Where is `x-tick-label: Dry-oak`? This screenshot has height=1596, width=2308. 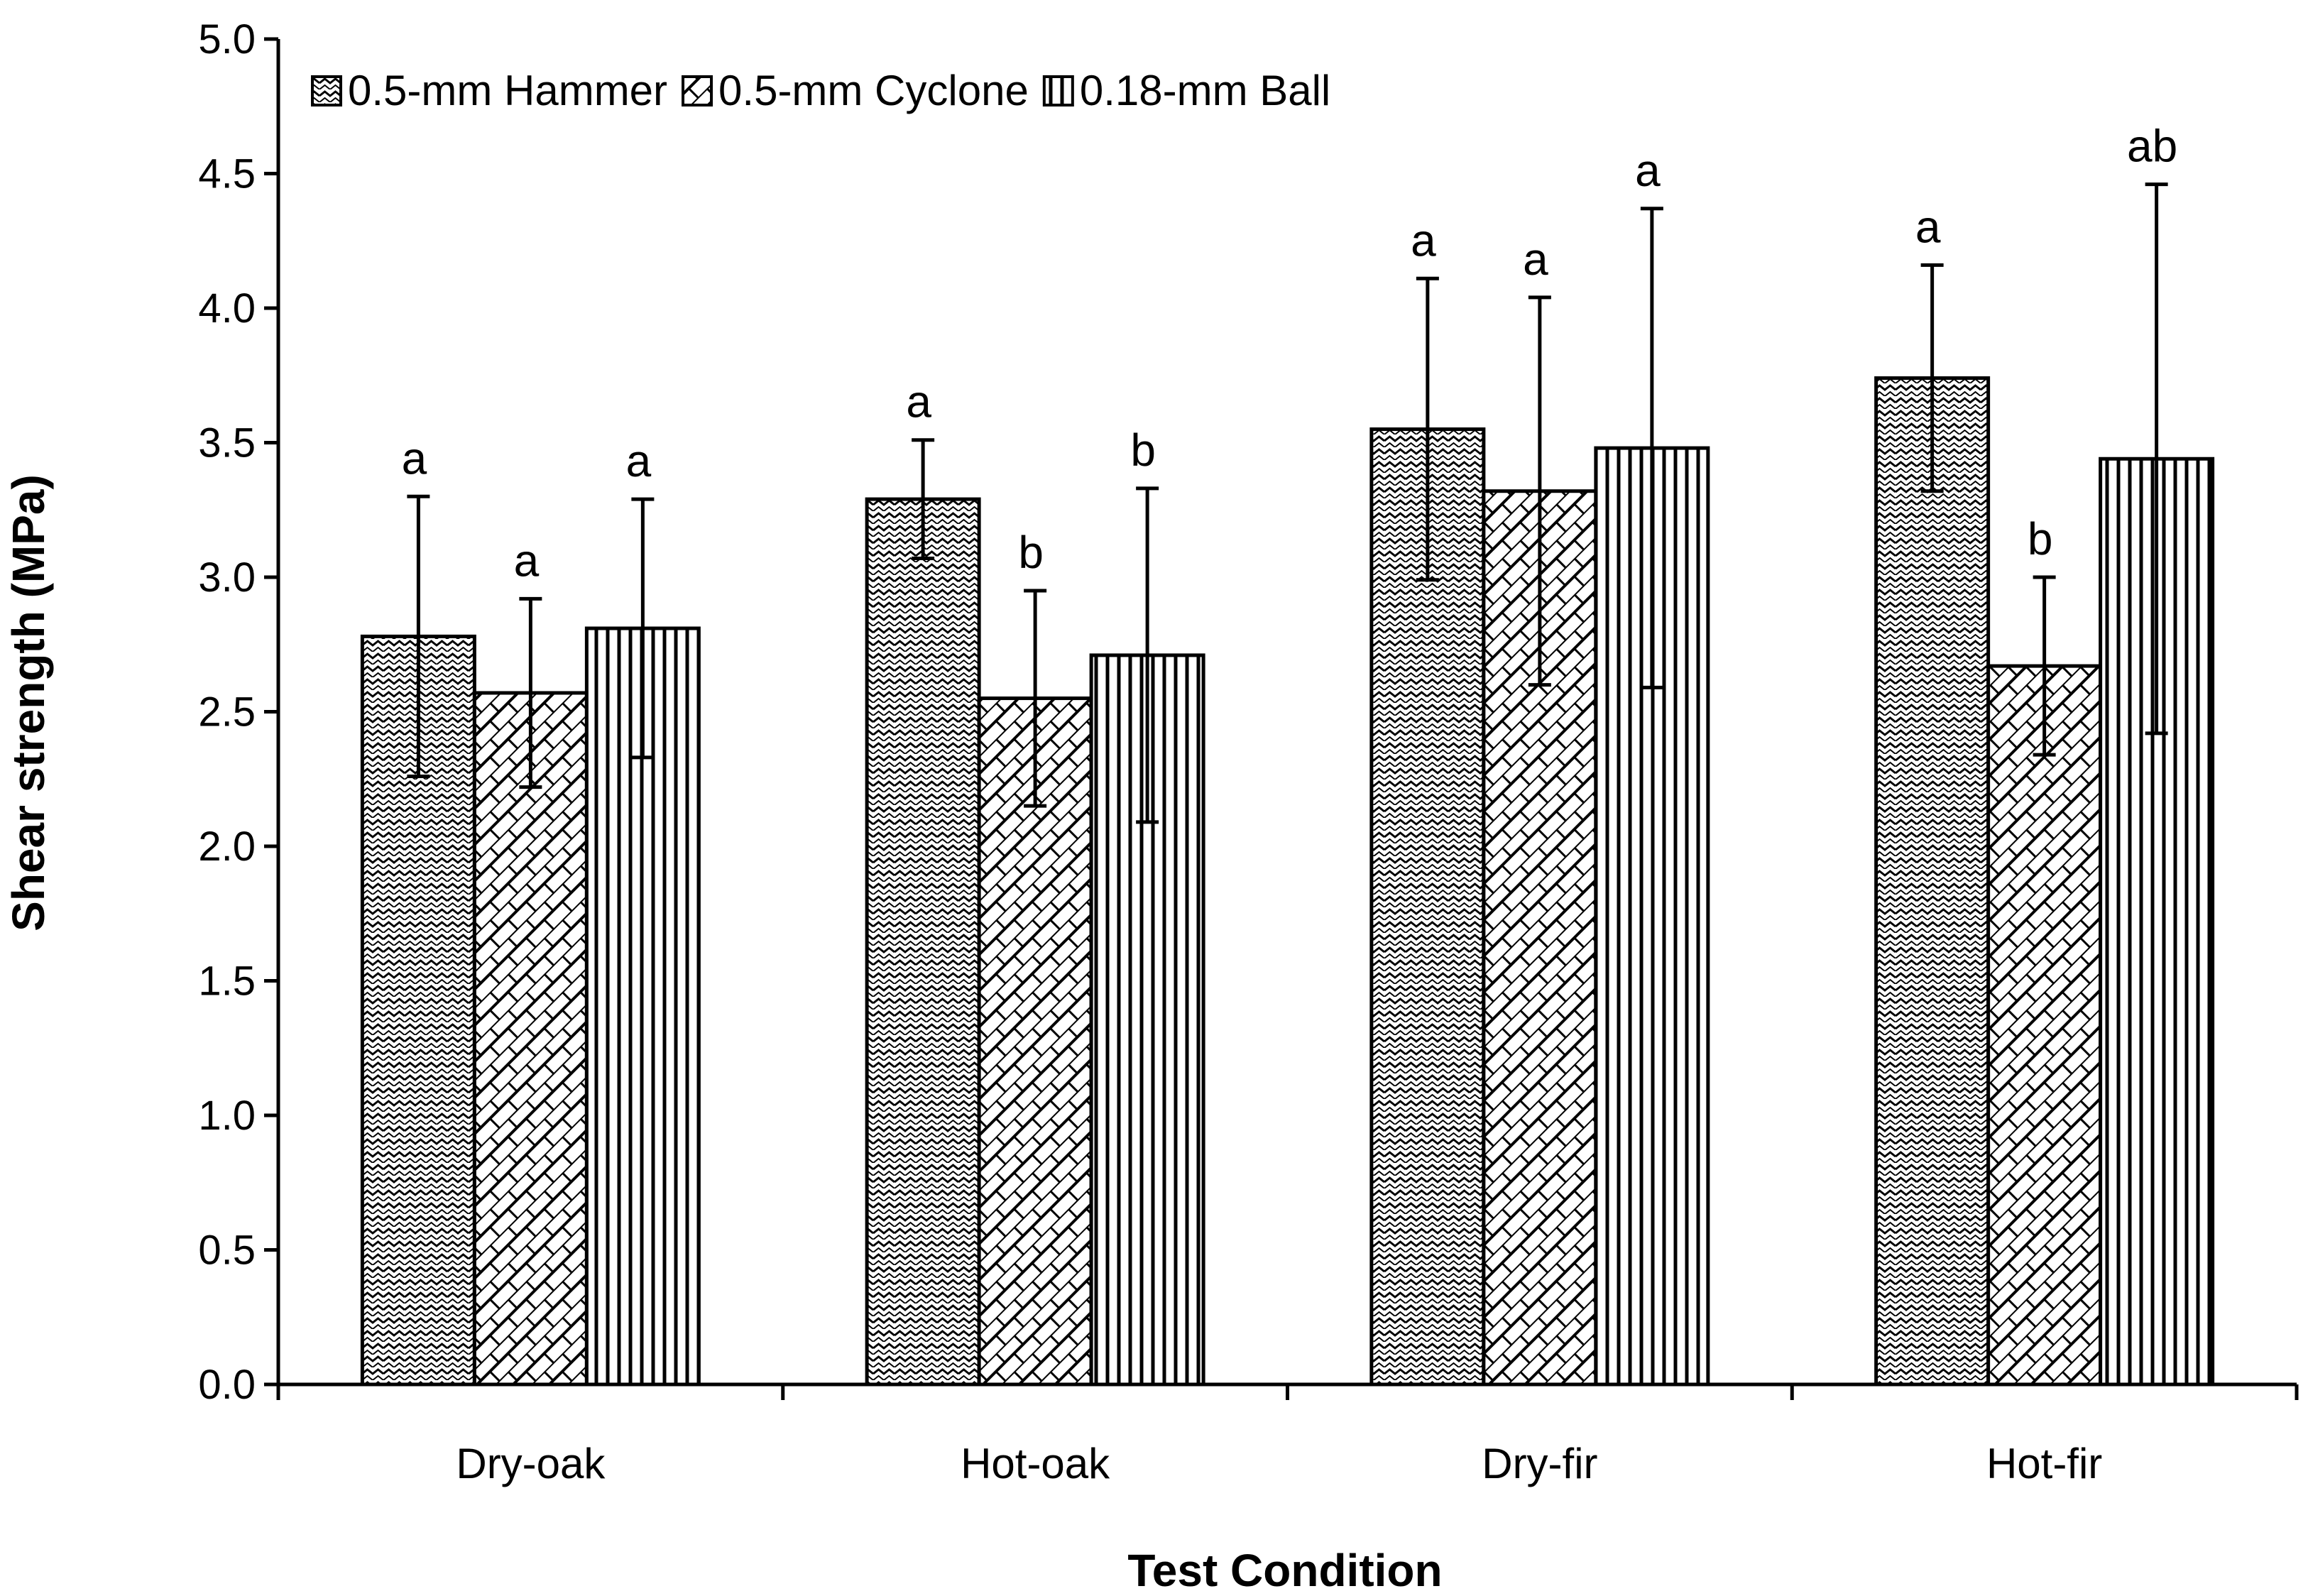
x-tick-label: Dry-oak is located at coordinates (531, 1463).